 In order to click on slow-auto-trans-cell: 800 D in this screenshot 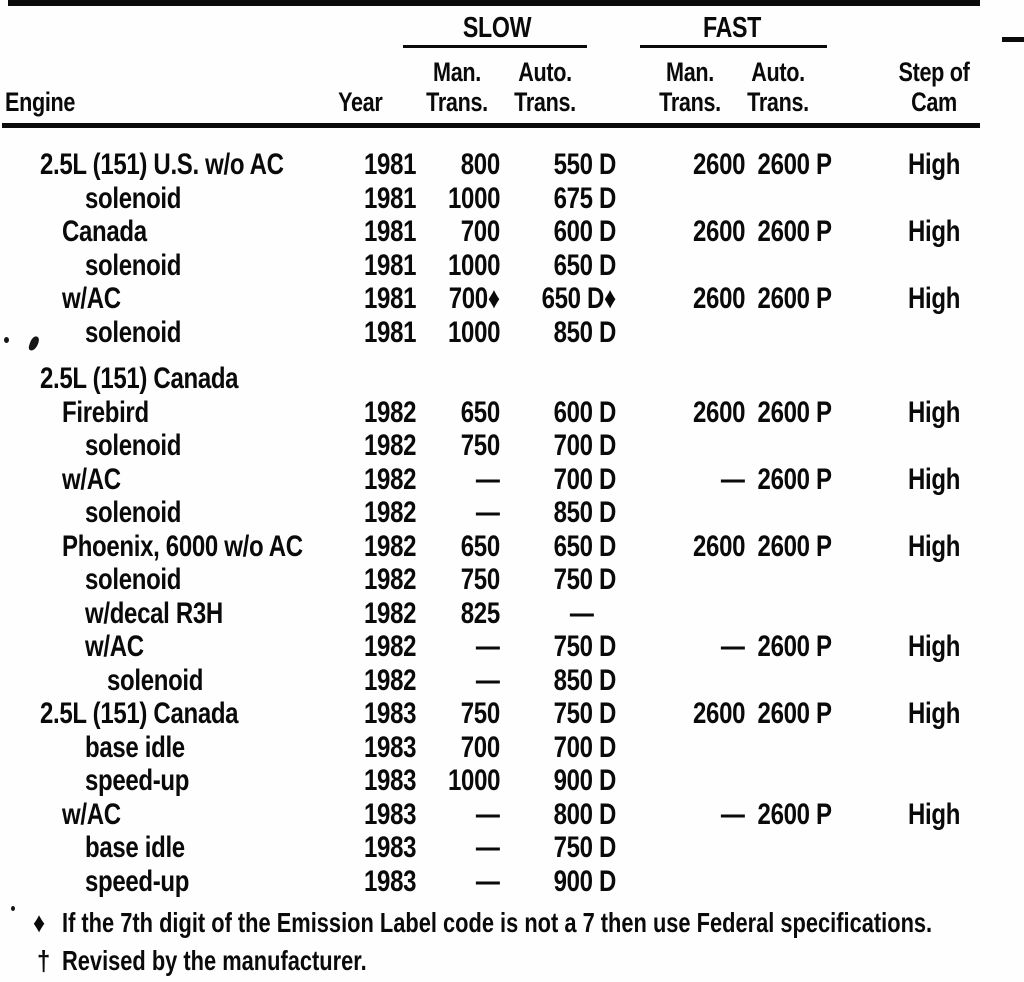, I will do `click(585, 814)`.